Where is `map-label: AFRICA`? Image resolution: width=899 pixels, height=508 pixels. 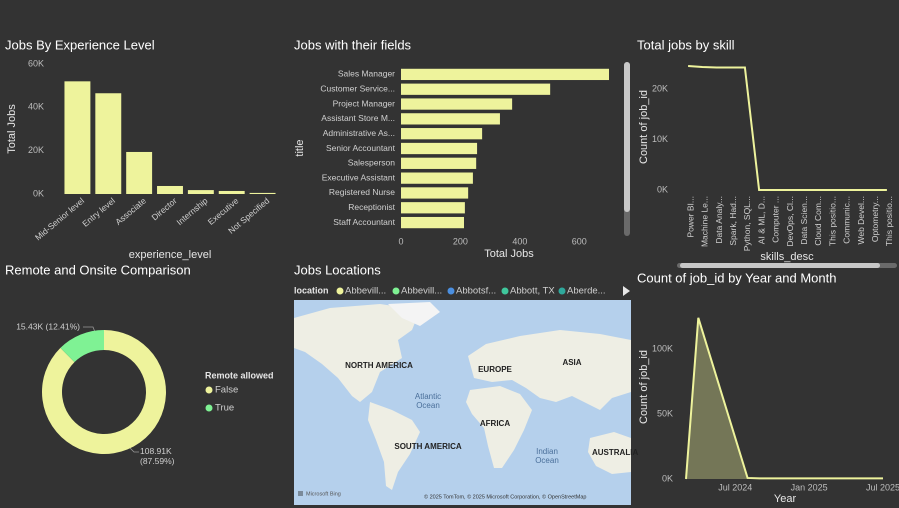 map-label: AFRICA is located at coordinates (495, 423).